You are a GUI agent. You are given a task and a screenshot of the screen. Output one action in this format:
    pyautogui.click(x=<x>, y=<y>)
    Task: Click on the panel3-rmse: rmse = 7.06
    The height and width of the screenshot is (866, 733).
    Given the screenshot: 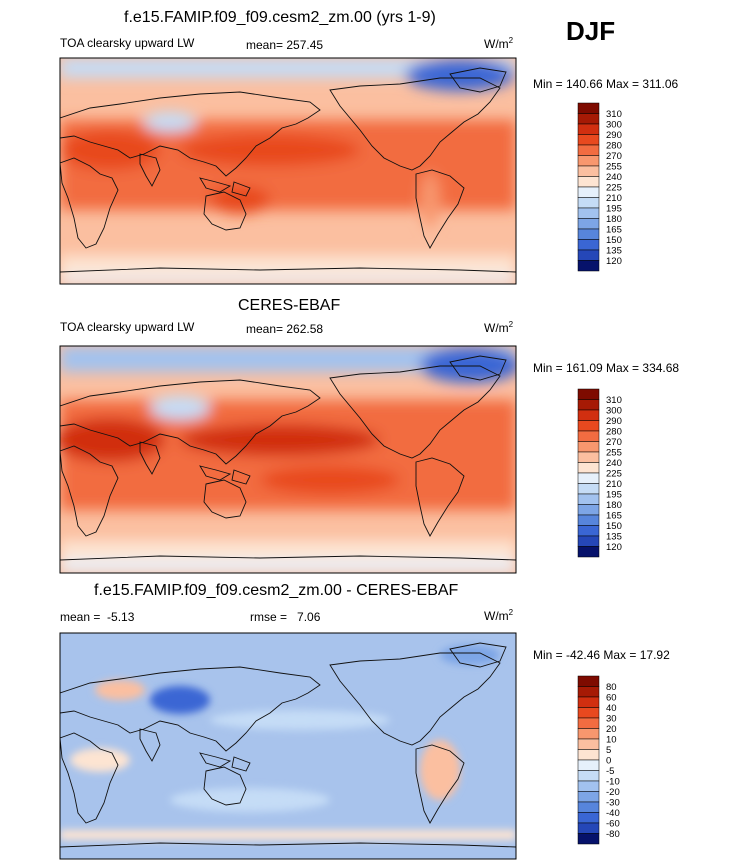 What is the action you would take?
    pyautogui.click(x=285, y=617)
    